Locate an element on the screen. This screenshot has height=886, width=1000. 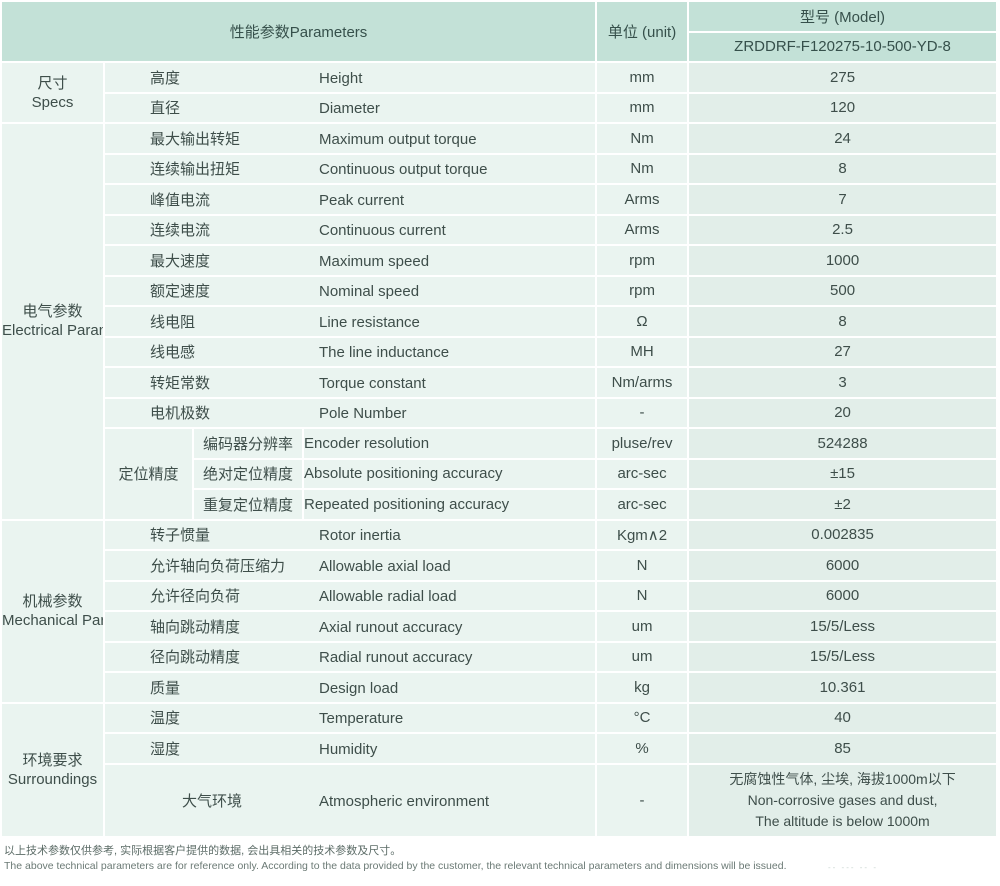
param-zh-label: 峰值电流 is located at coordinates (180, 200).